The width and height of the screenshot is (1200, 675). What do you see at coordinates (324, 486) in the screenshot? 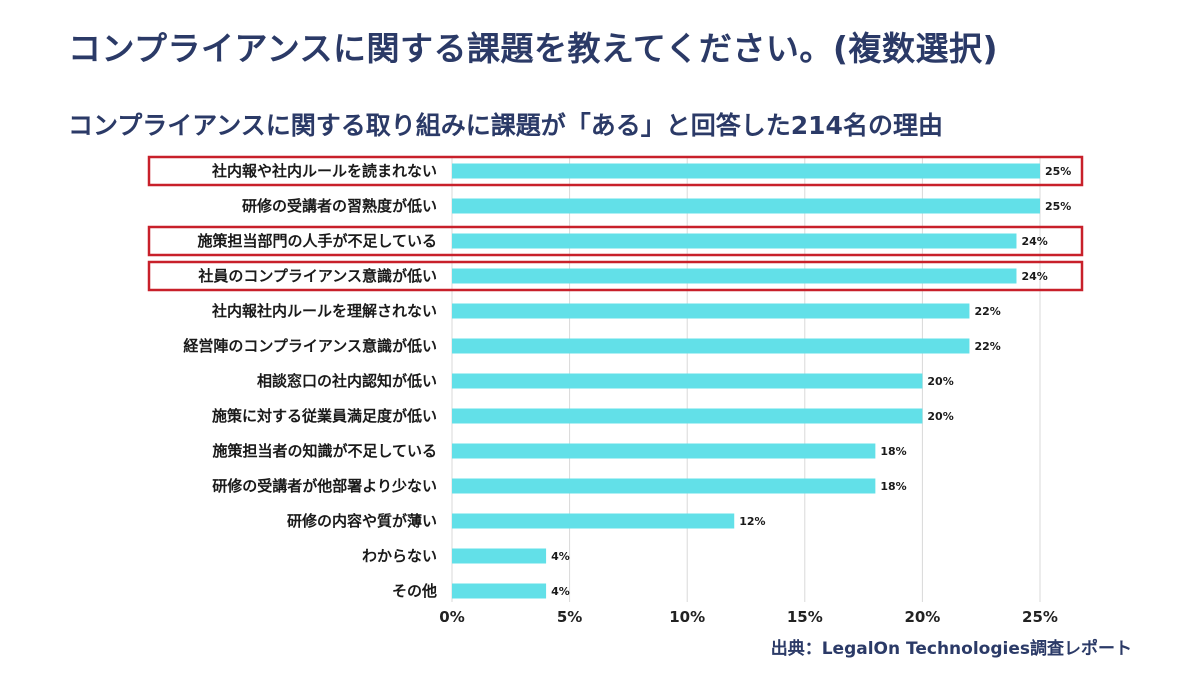
I see `category-label: 研修の受講者が他部署より少ない` at bounding box center [324, 486].